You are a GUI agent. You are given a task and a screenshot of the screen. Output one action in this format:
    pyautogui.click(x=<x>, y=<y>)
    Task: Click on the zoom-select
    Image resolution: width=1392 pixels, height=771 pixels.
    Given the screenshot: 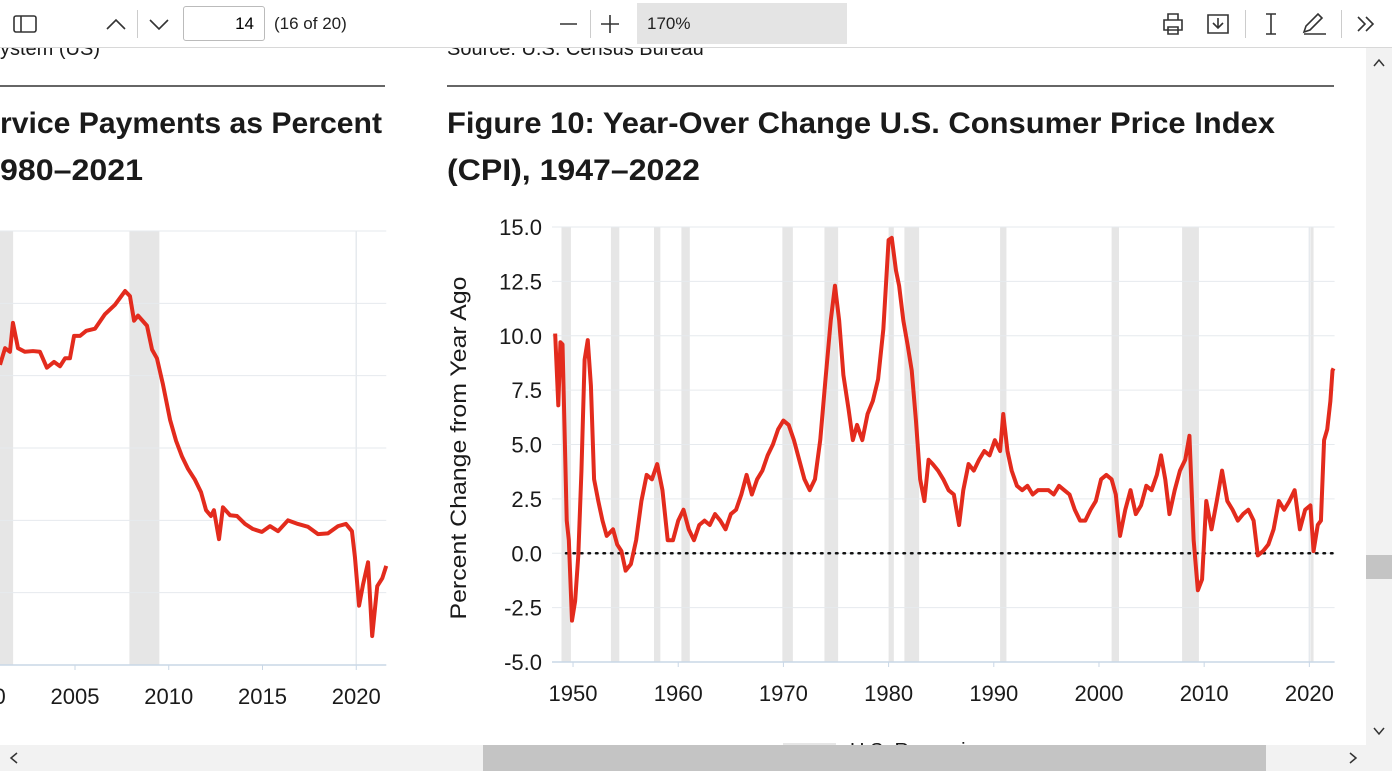 What is the action you would take?
    pyautogui.click(x=742, y=23)
    